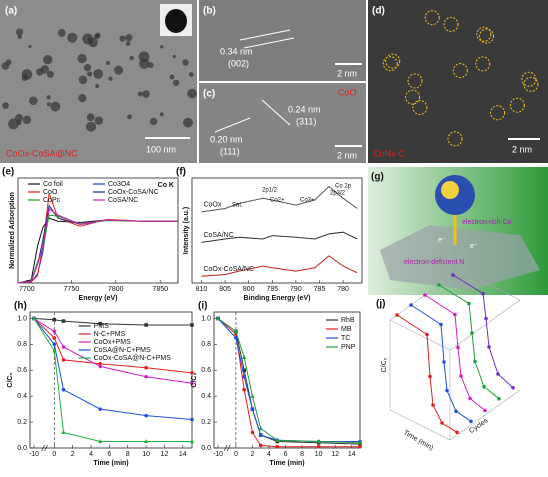  Describe the element at coordinates (206, 344) in the screenshot. I see `y-tick-label: 0.8` at that location.